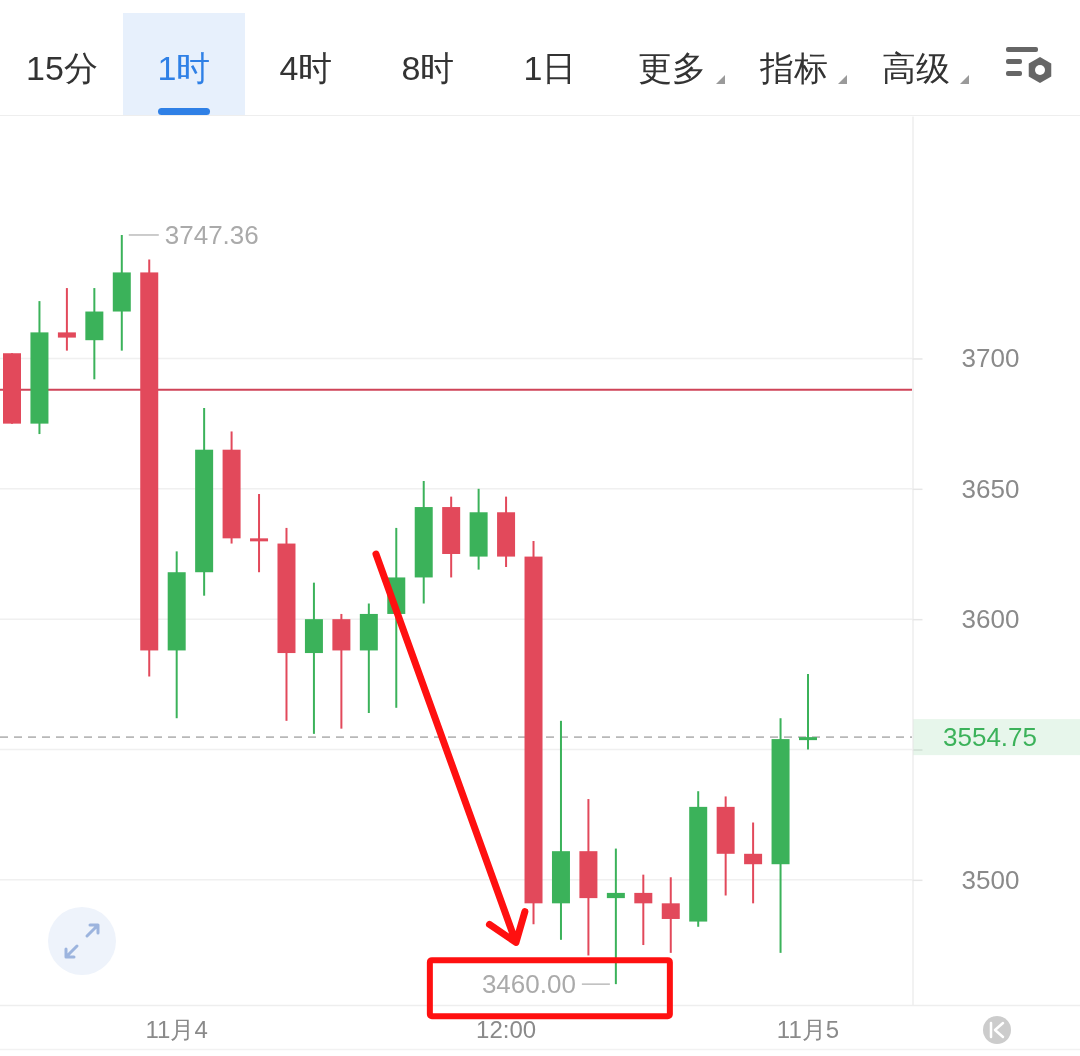 This screenshot has width=1080, height=1056. I want to click on annotation: 3460.00, so click(528, 984).